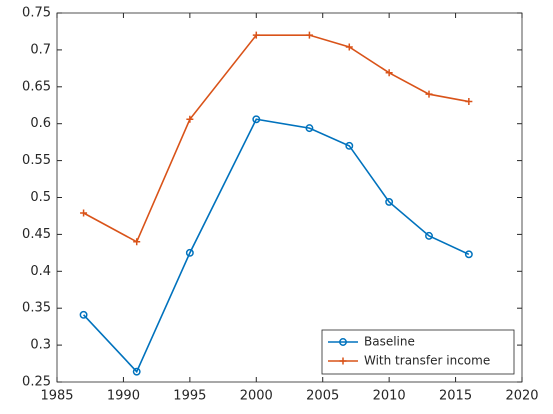 This screenshot has height=414, width=553. What do you see at coordinates (389, 396) in the screenshot?
I see `x-tick-label: 2010` at bounding box center [389, 396].